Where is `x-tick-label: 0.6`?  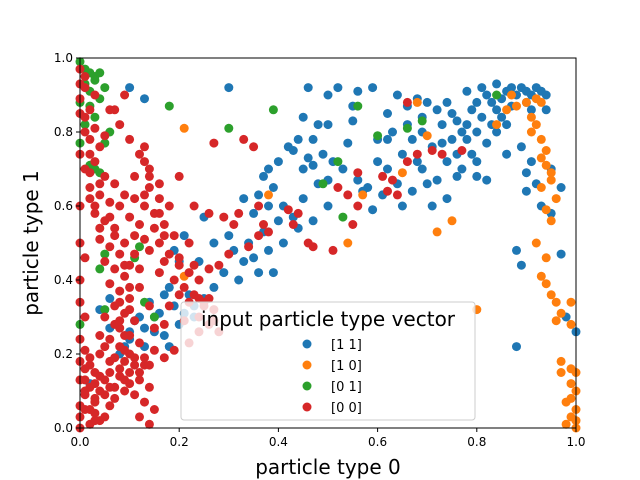 x-tick-label: 0.6 is located at coordinates (377, 442).